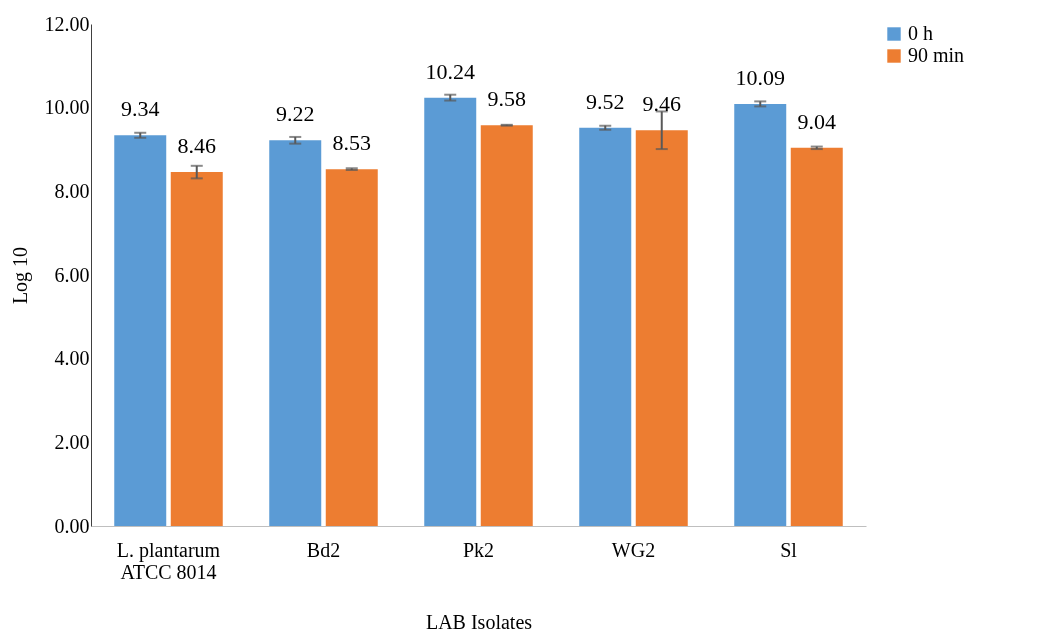 The image size is (1040, 639). Describe the element at coordinates (72, 441) in the screenshot. I see `y-tick-label: 2.00` at that location.